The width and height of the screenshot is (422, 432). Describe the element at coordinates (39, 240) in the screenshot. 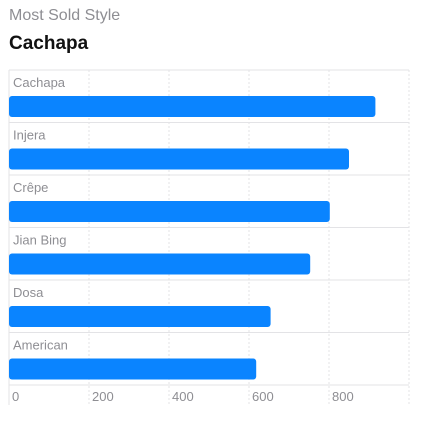

I see `category-label: Jian Bing` at that location.